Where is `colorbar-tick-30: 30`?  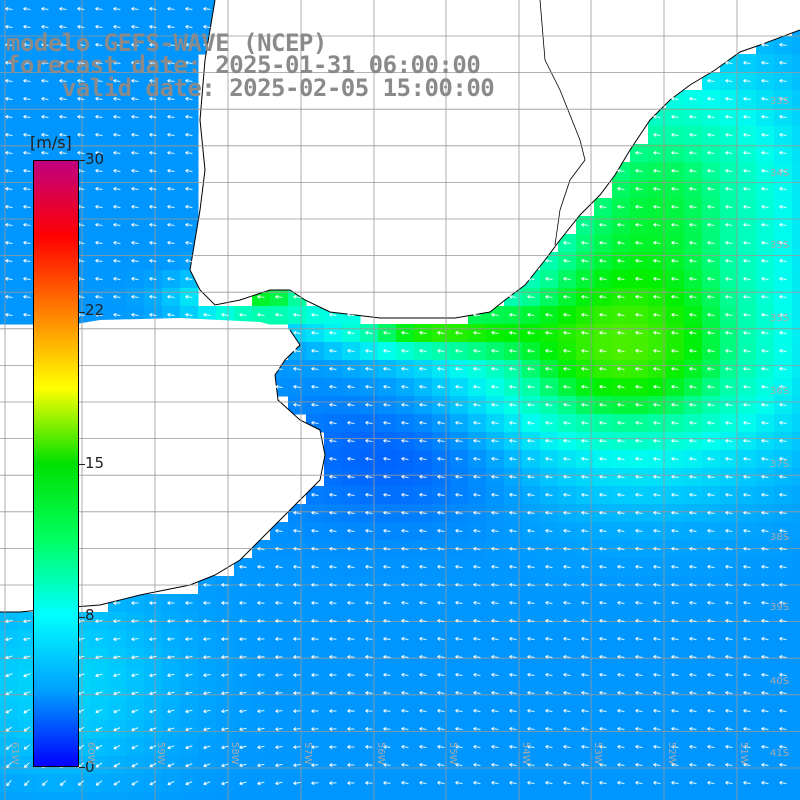
colorbar-tick-30: 30 is located at coordinates (95, 159).